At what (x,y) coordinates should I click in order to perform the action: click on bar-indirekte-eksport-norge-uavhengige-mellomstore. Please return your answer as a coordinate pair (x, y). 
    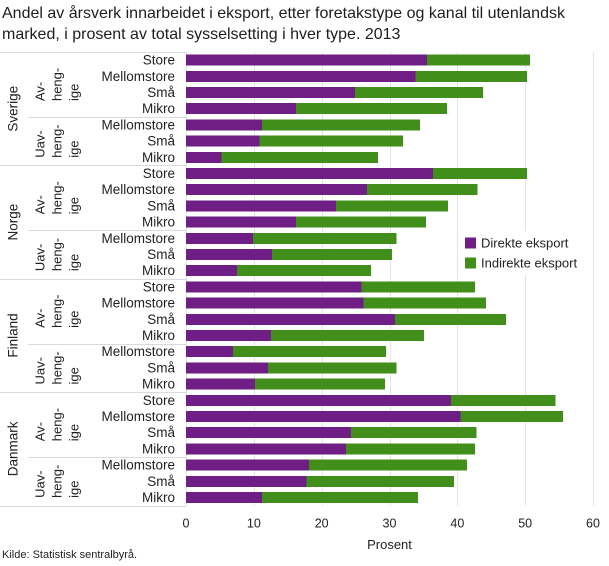
    Looking at the image, I should click on (325, 238).